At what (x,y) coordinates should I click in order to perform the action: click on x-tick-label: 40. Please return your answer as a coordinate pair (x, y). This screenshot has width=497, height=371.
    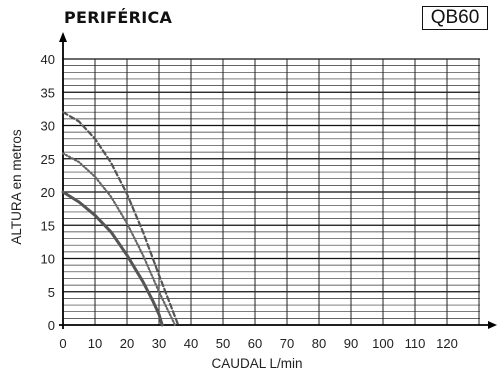
    Looking at the image, I should click on (191, 343).